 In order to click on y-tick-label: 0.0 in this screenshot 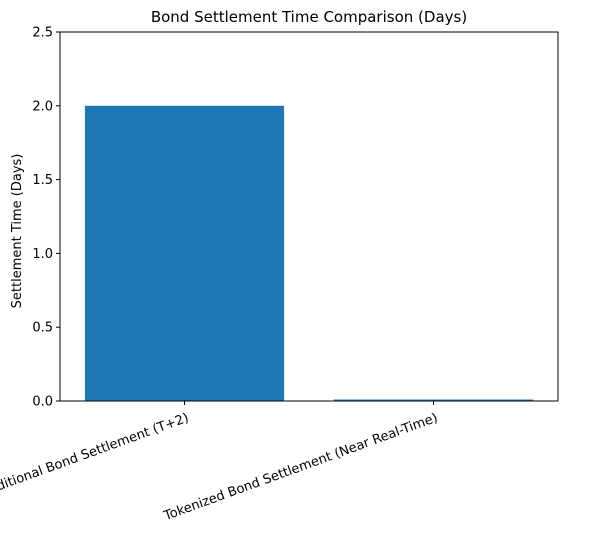, I will do `click(42, 402)`.